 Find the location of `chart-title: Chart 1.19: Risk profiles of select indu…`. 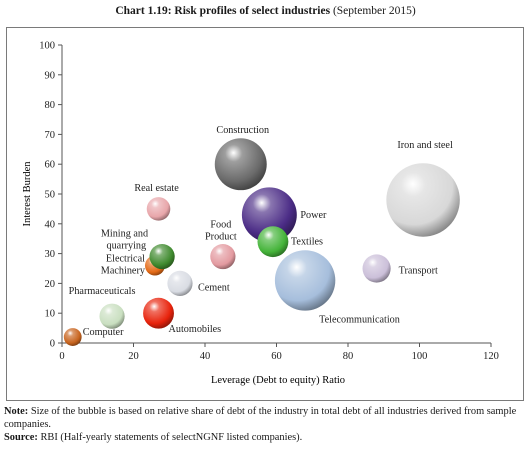

chart-title: Chart 1.19: Risk profiles of select indu… is located at coordinates (265, 11).